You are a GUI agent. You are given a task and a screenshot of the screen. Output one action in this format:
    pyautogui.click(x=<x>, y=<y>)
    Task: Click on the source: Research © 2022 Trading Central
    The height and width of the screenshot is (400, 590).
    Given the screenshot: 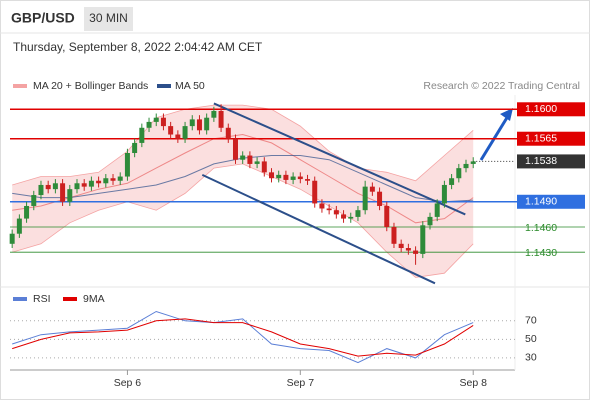 What is the action you would take?
    pyautogui.click(x=501, y=86)
    